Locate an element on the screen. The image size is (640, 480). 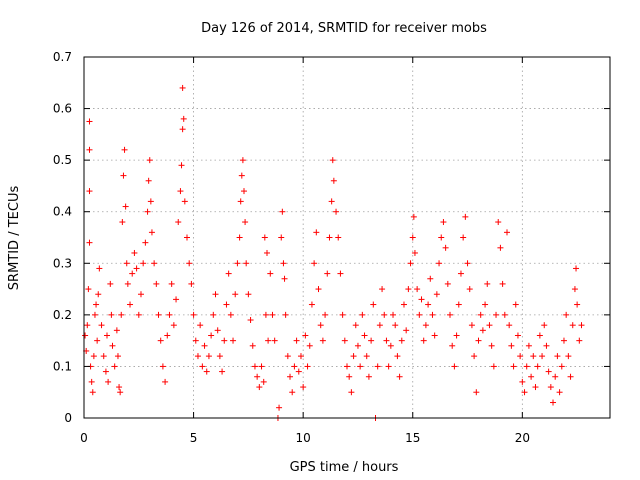
x-tick-label: 20 is located at coordinates (522, 438).